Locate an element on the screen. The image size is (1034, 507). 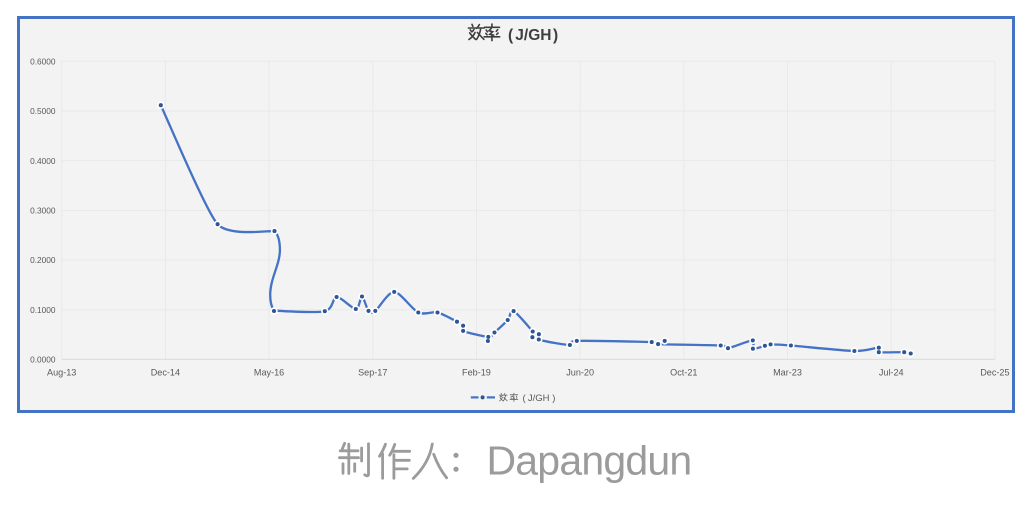
svg-text: Dapangdun is located at coordinates (589, 461).